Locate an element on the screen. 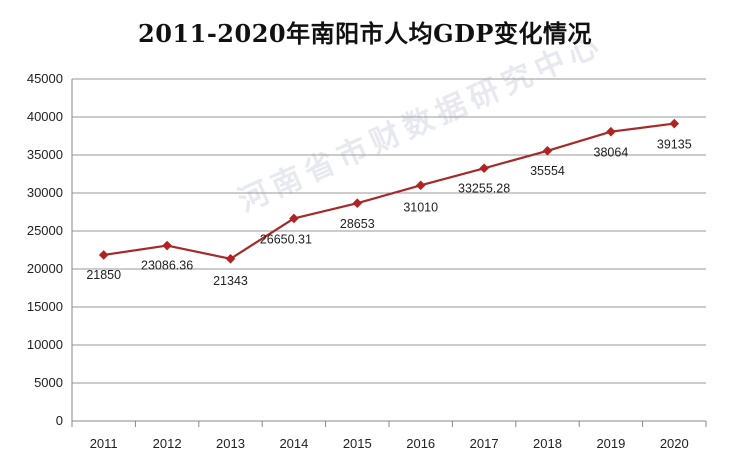  x-tick-label: 2017 is located at coordinates (484, 443).